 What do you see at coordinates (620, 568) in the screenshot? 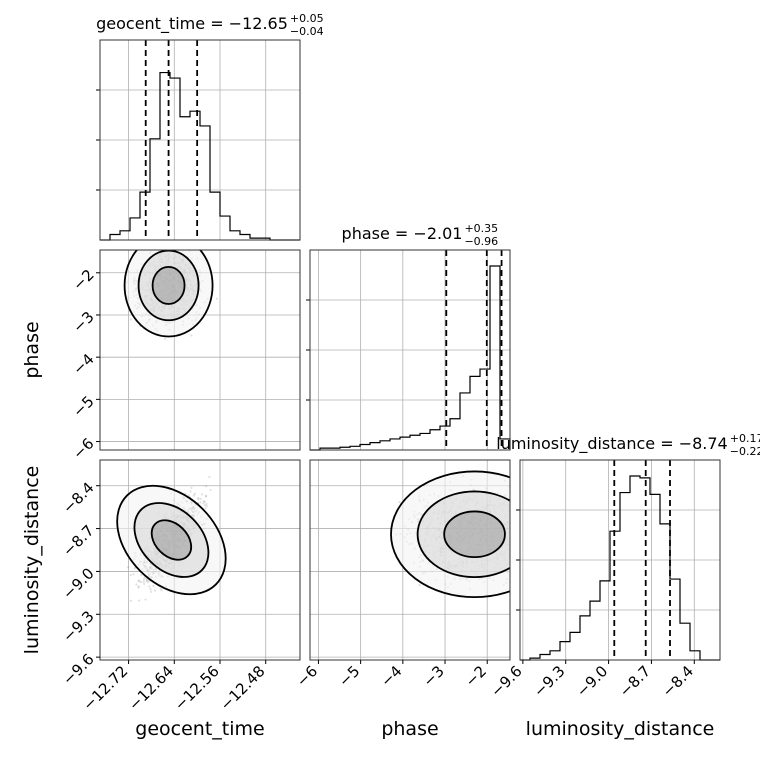
I see `histogram-luminosity_distance` at bounding box center [620, 568].